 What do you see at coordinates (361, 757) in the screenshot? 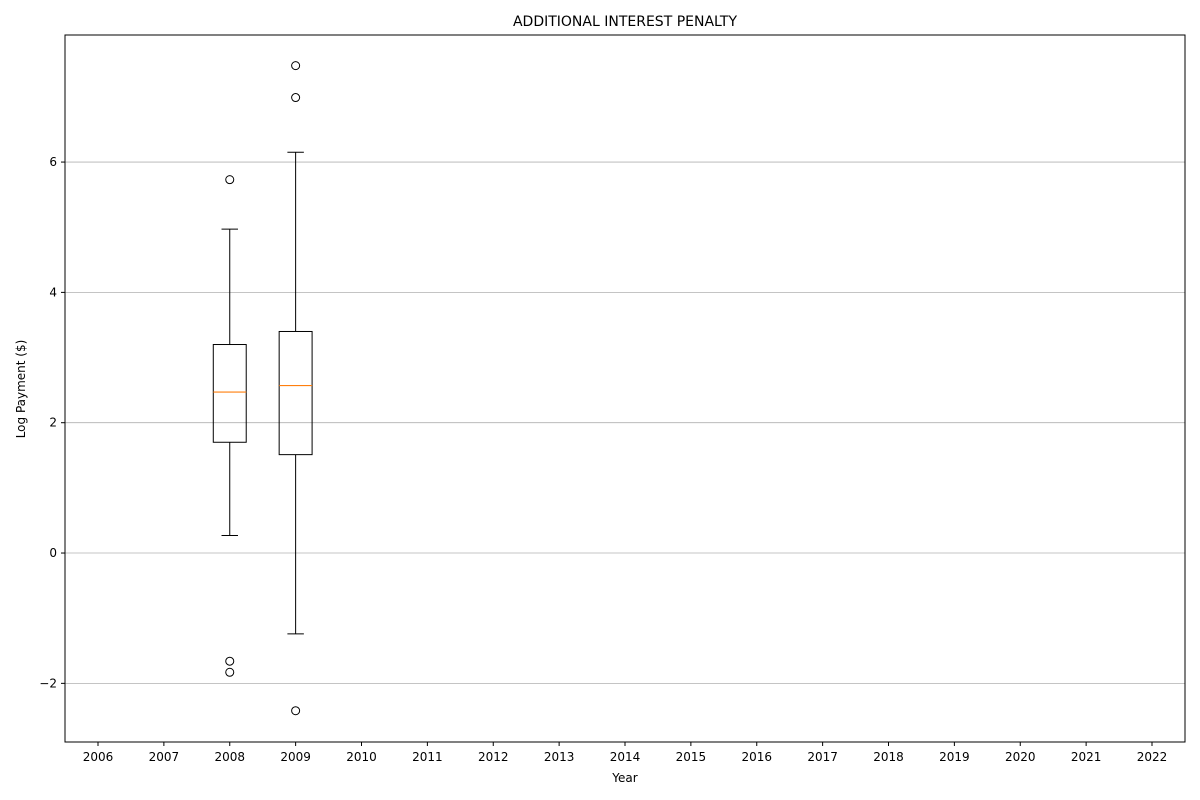
I see `x-tick-label: 2010` at bounding box center [361, 757].